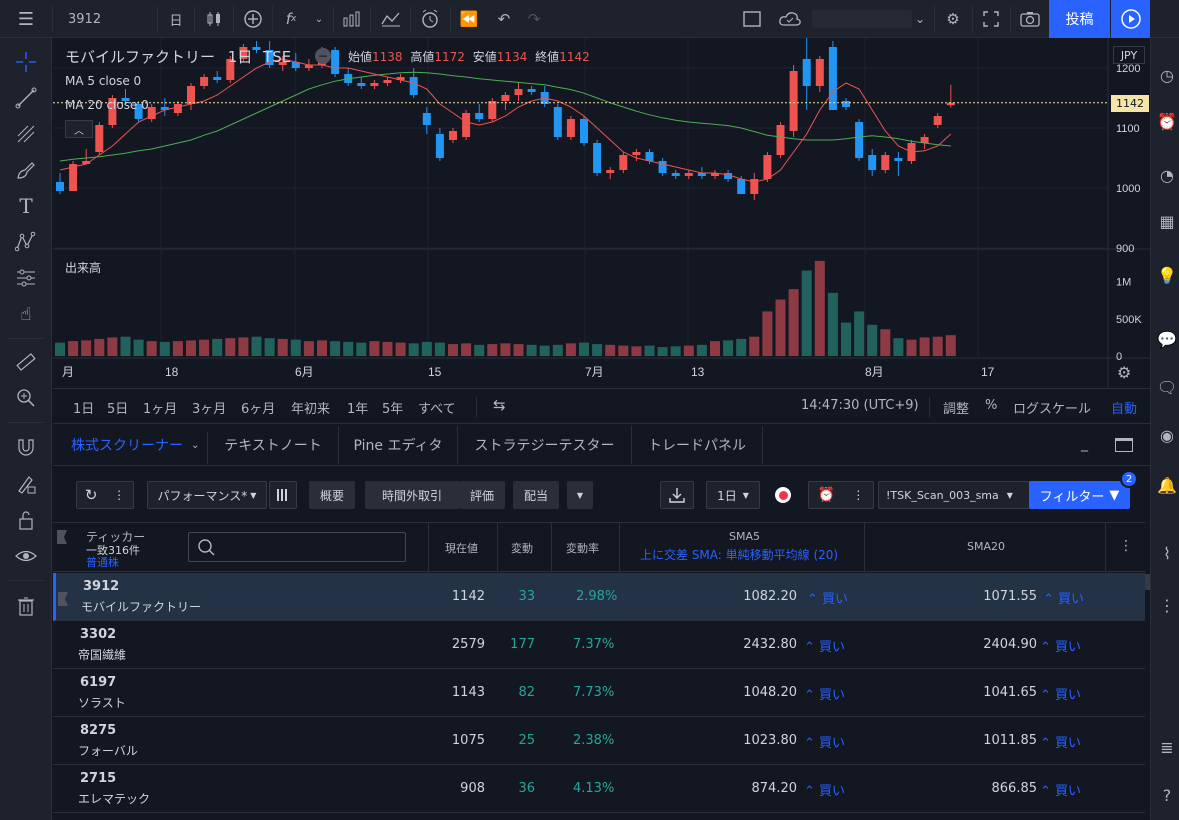 The height and width of the screenshot is (820, 1179). What do you see at coordinates (536, 495) in the screenshot?
I see `dividend-button: 配当` at bounding box center [536, 495].